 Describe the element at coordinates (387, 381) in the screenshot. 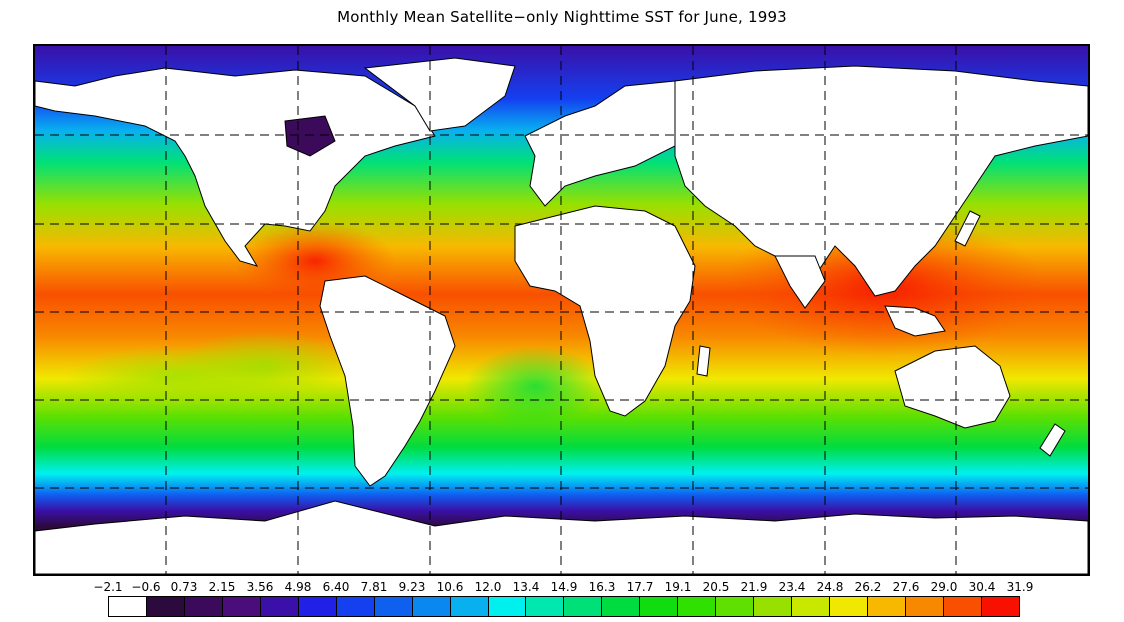

I see `south-america` at that location.